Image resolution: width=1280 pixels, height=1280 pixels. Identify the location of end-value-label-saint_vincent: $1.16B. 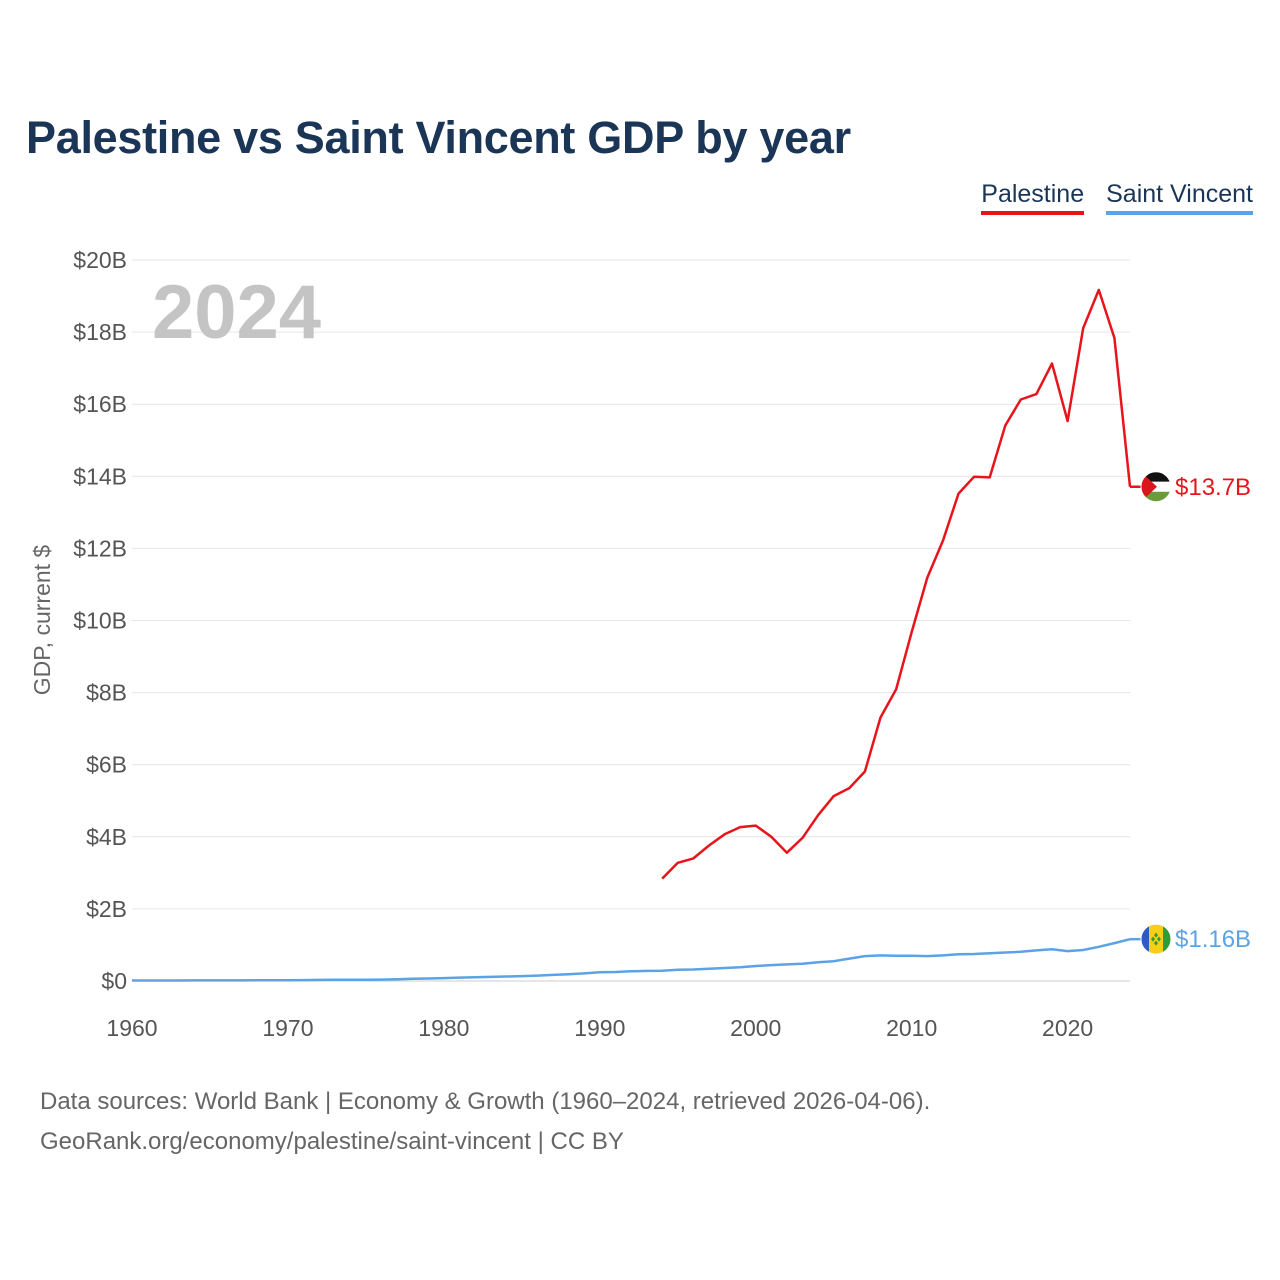
(1213, 939).